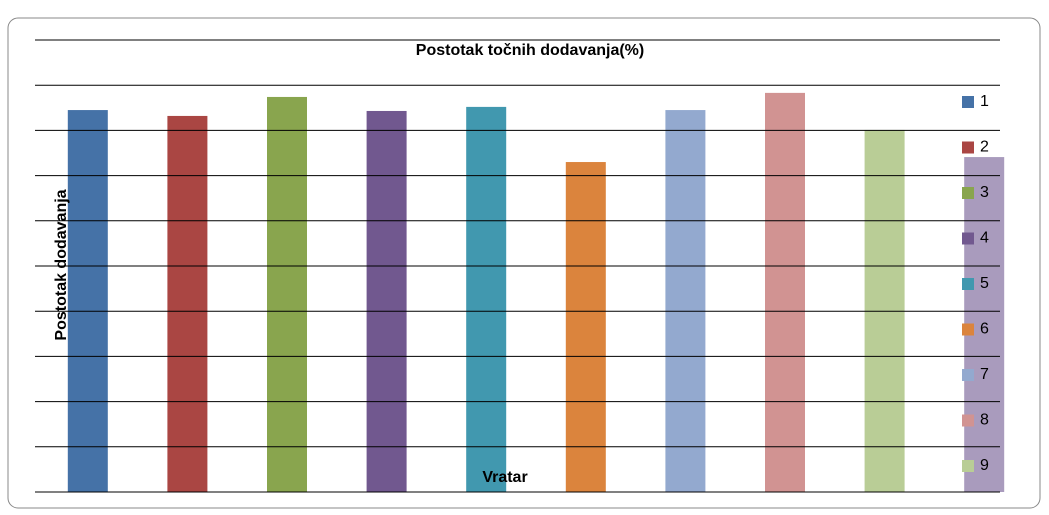  Describe the element at coordinates (984, 420) in the screenshot. I see `legend-label: 8` at that location.